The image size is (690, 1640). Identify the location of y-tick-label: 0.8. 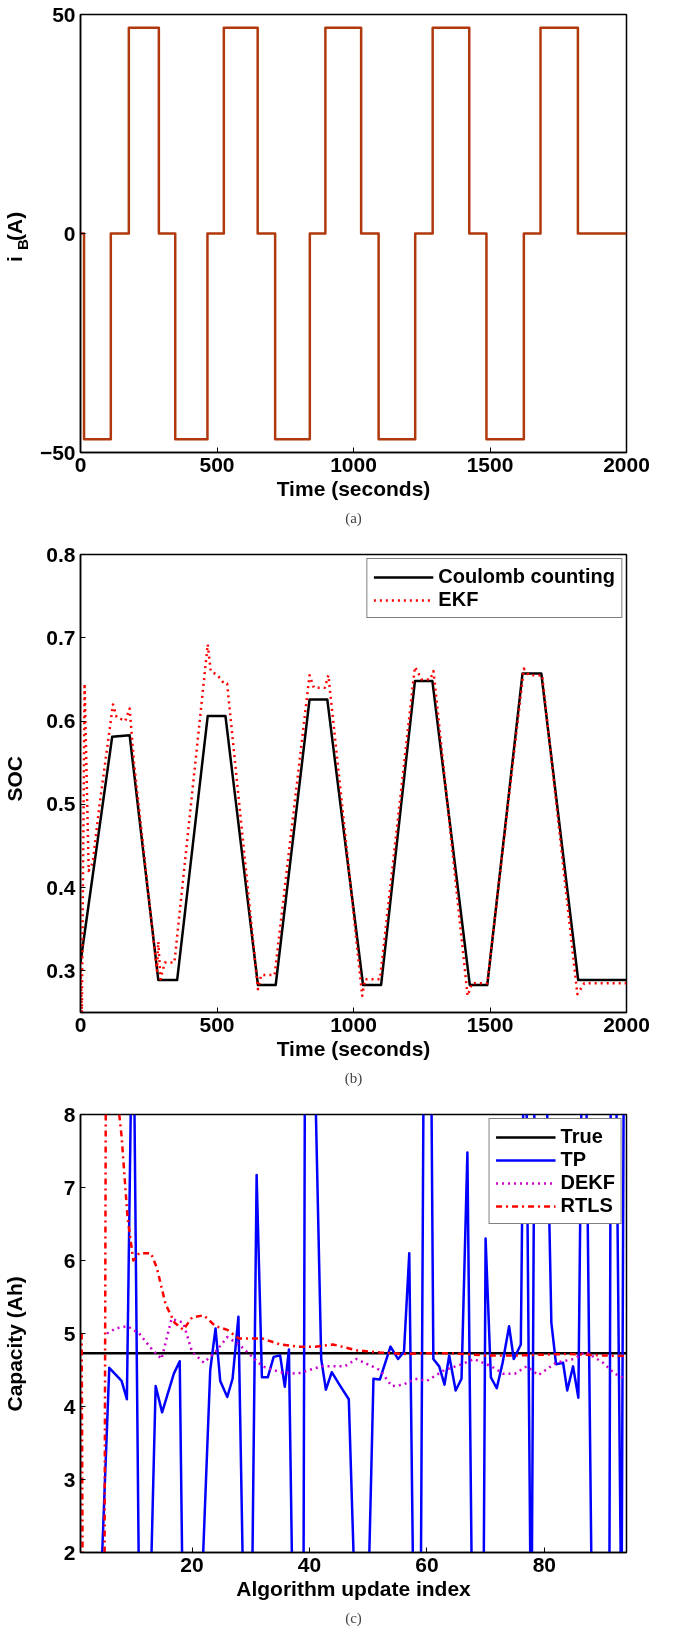
(61, 554).